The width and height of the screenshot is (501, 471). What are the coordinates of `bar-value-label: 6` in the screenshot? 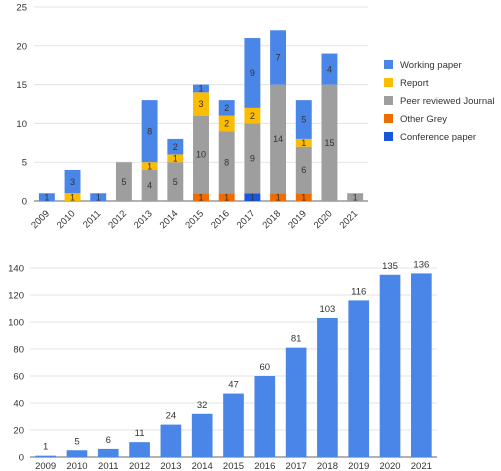 It's located at (108, 440).